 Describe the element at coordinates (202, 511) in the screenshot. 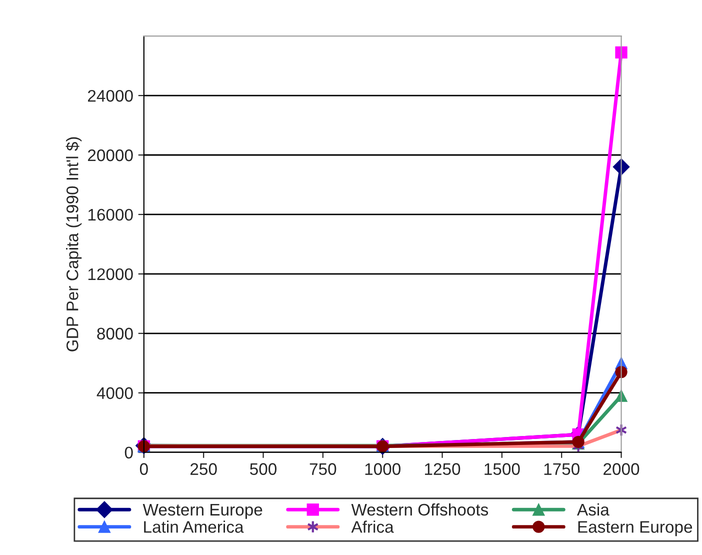

I see `legend-label: Western Europe` at that location.